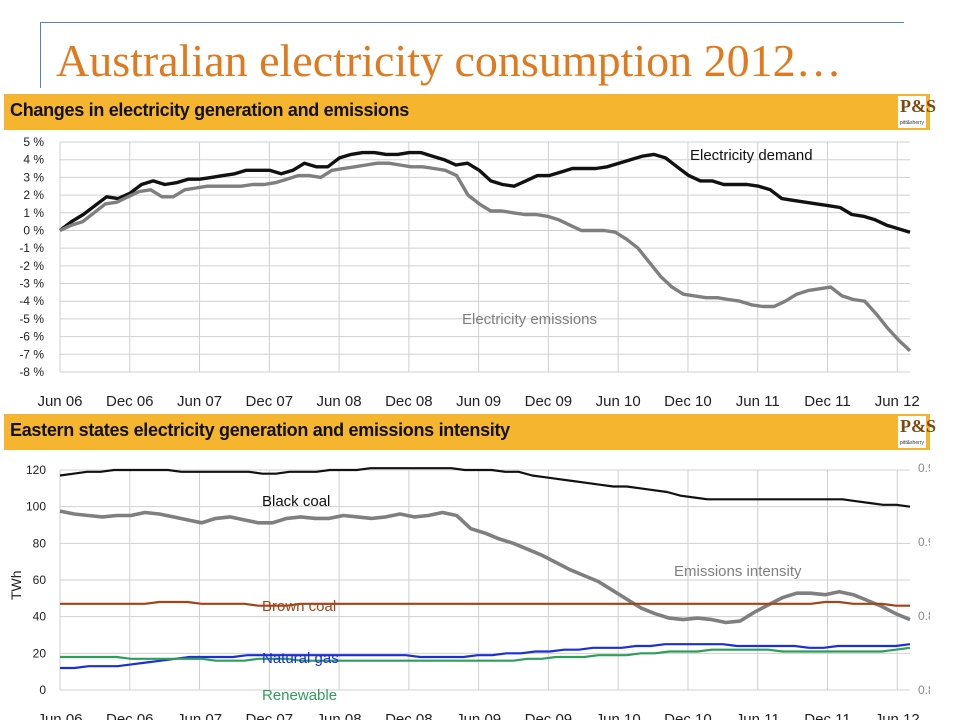 This screenshot has height=720, width=960. Describe the element at coordinates (33, 177) in the screenshot. I see `y-tick-label: 3 %` at that location.